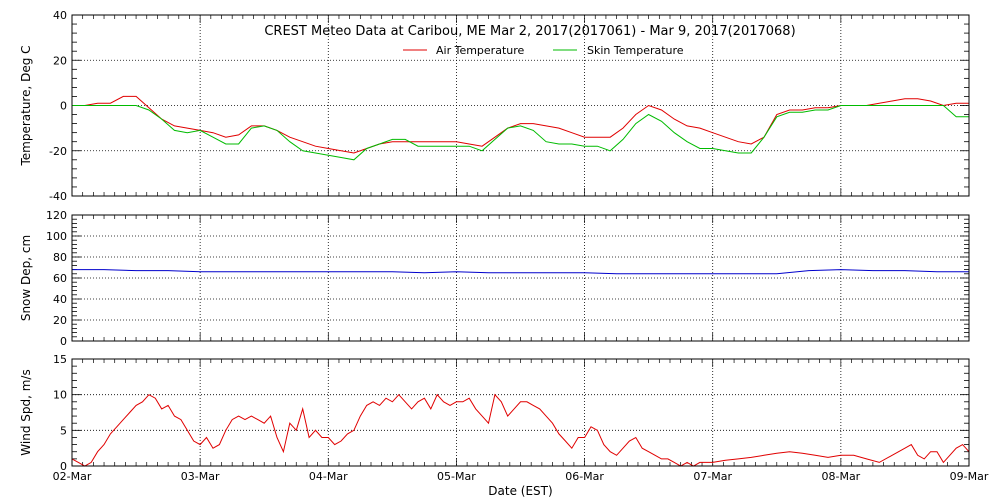 The width and height of the screenshot is (1000, 504). I want to click on air-temperature-line, so click(520, 124).